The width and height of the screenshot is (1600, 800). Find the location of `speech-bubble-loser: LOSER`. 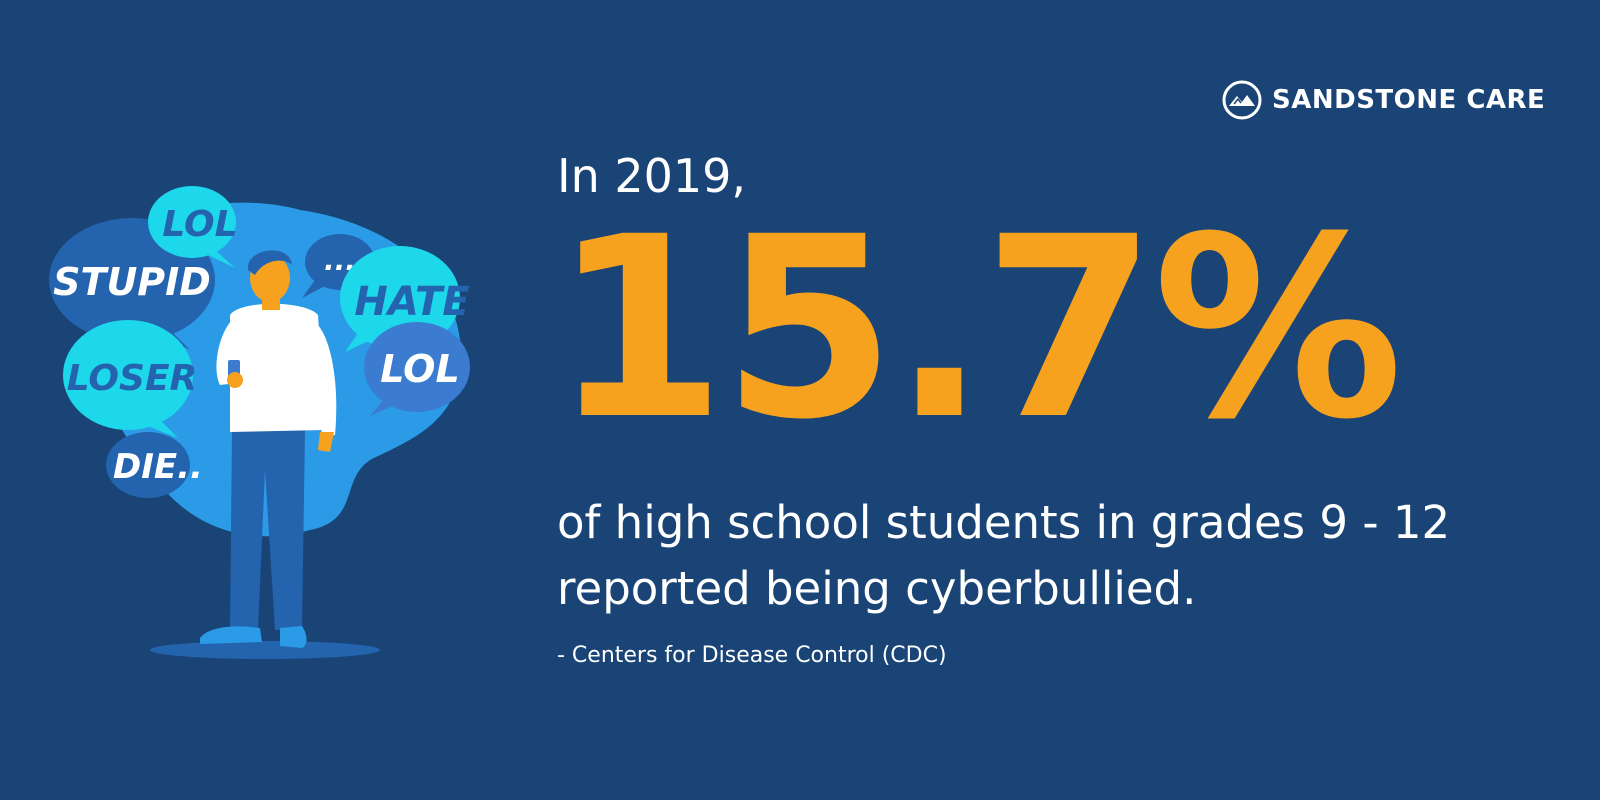

speech-bubble-loser: LOSER is located at coordinates (130, 379).